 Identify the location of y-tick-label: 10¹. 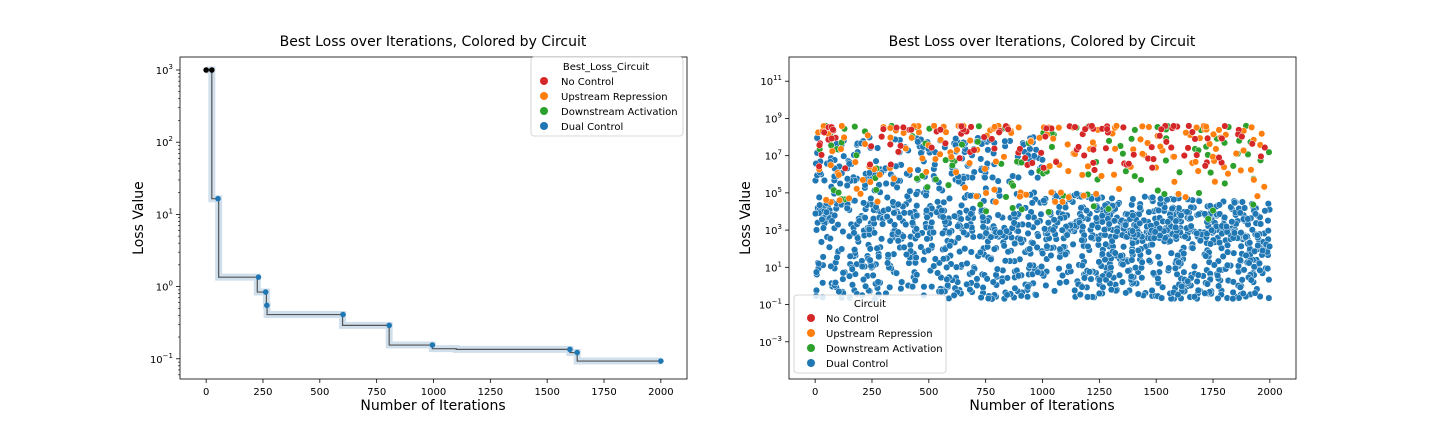
(773, 267).